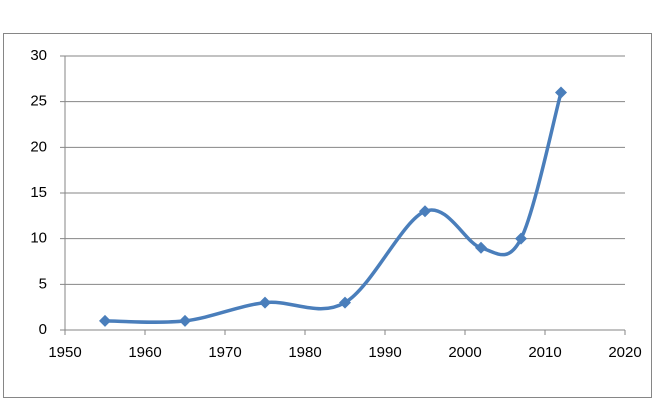 Image resolution: width=656 pixels, height=409 pixels. Describe the element at coordinates (38, 101) in the screenshot. I see `y-tick-label: 25` at that location.